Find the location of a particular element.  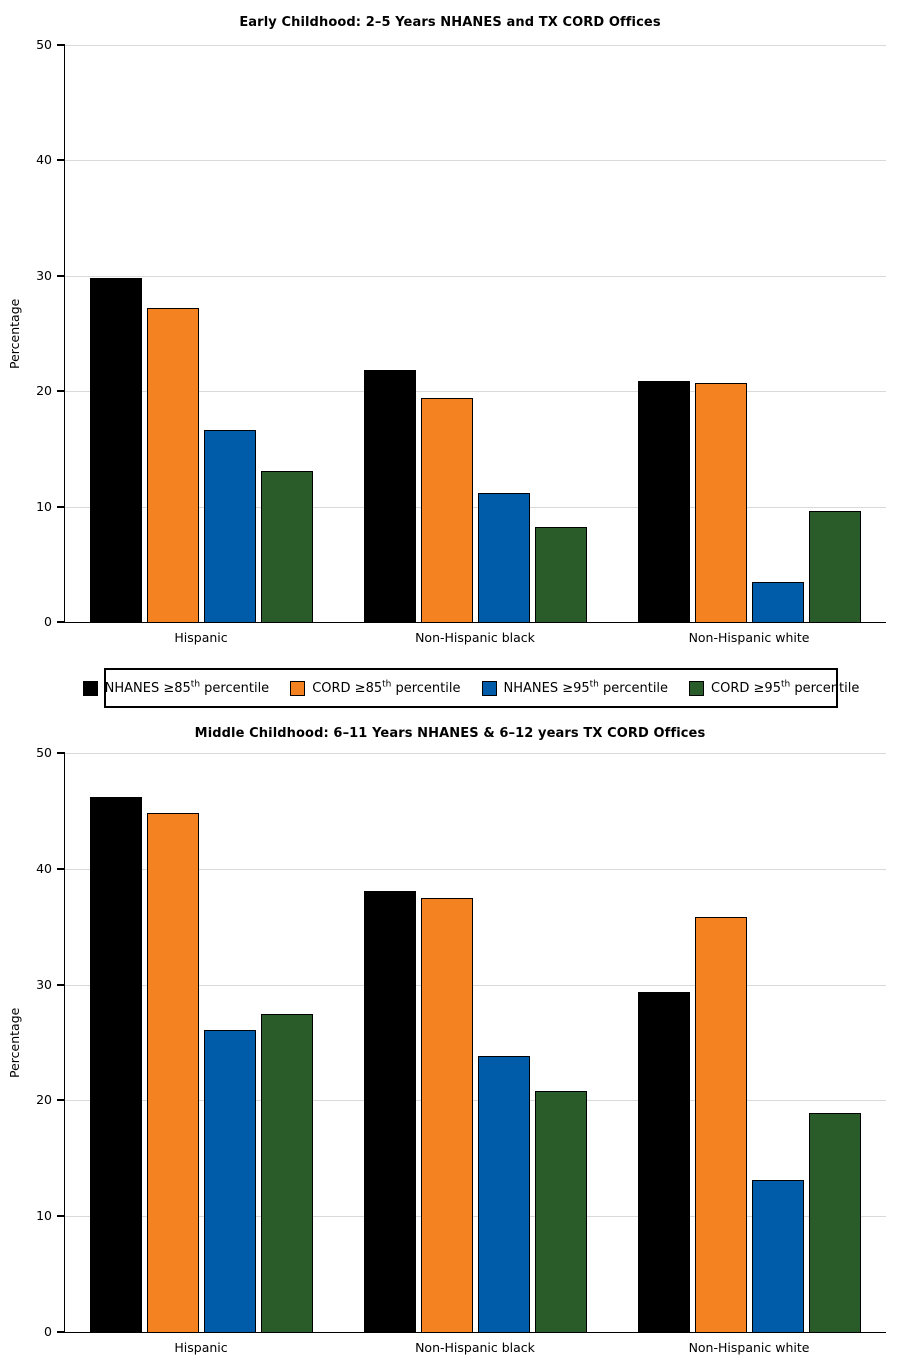

legend-item-cord-85: CORD ≥85th percentile is located at coordinates (375, 687).